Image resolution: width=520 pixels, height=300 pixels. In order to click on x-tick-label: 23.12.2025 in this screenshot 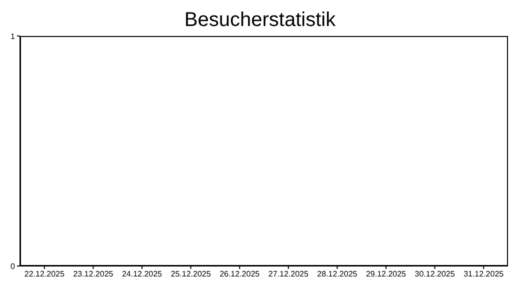, I will do `click(93, 274)`.